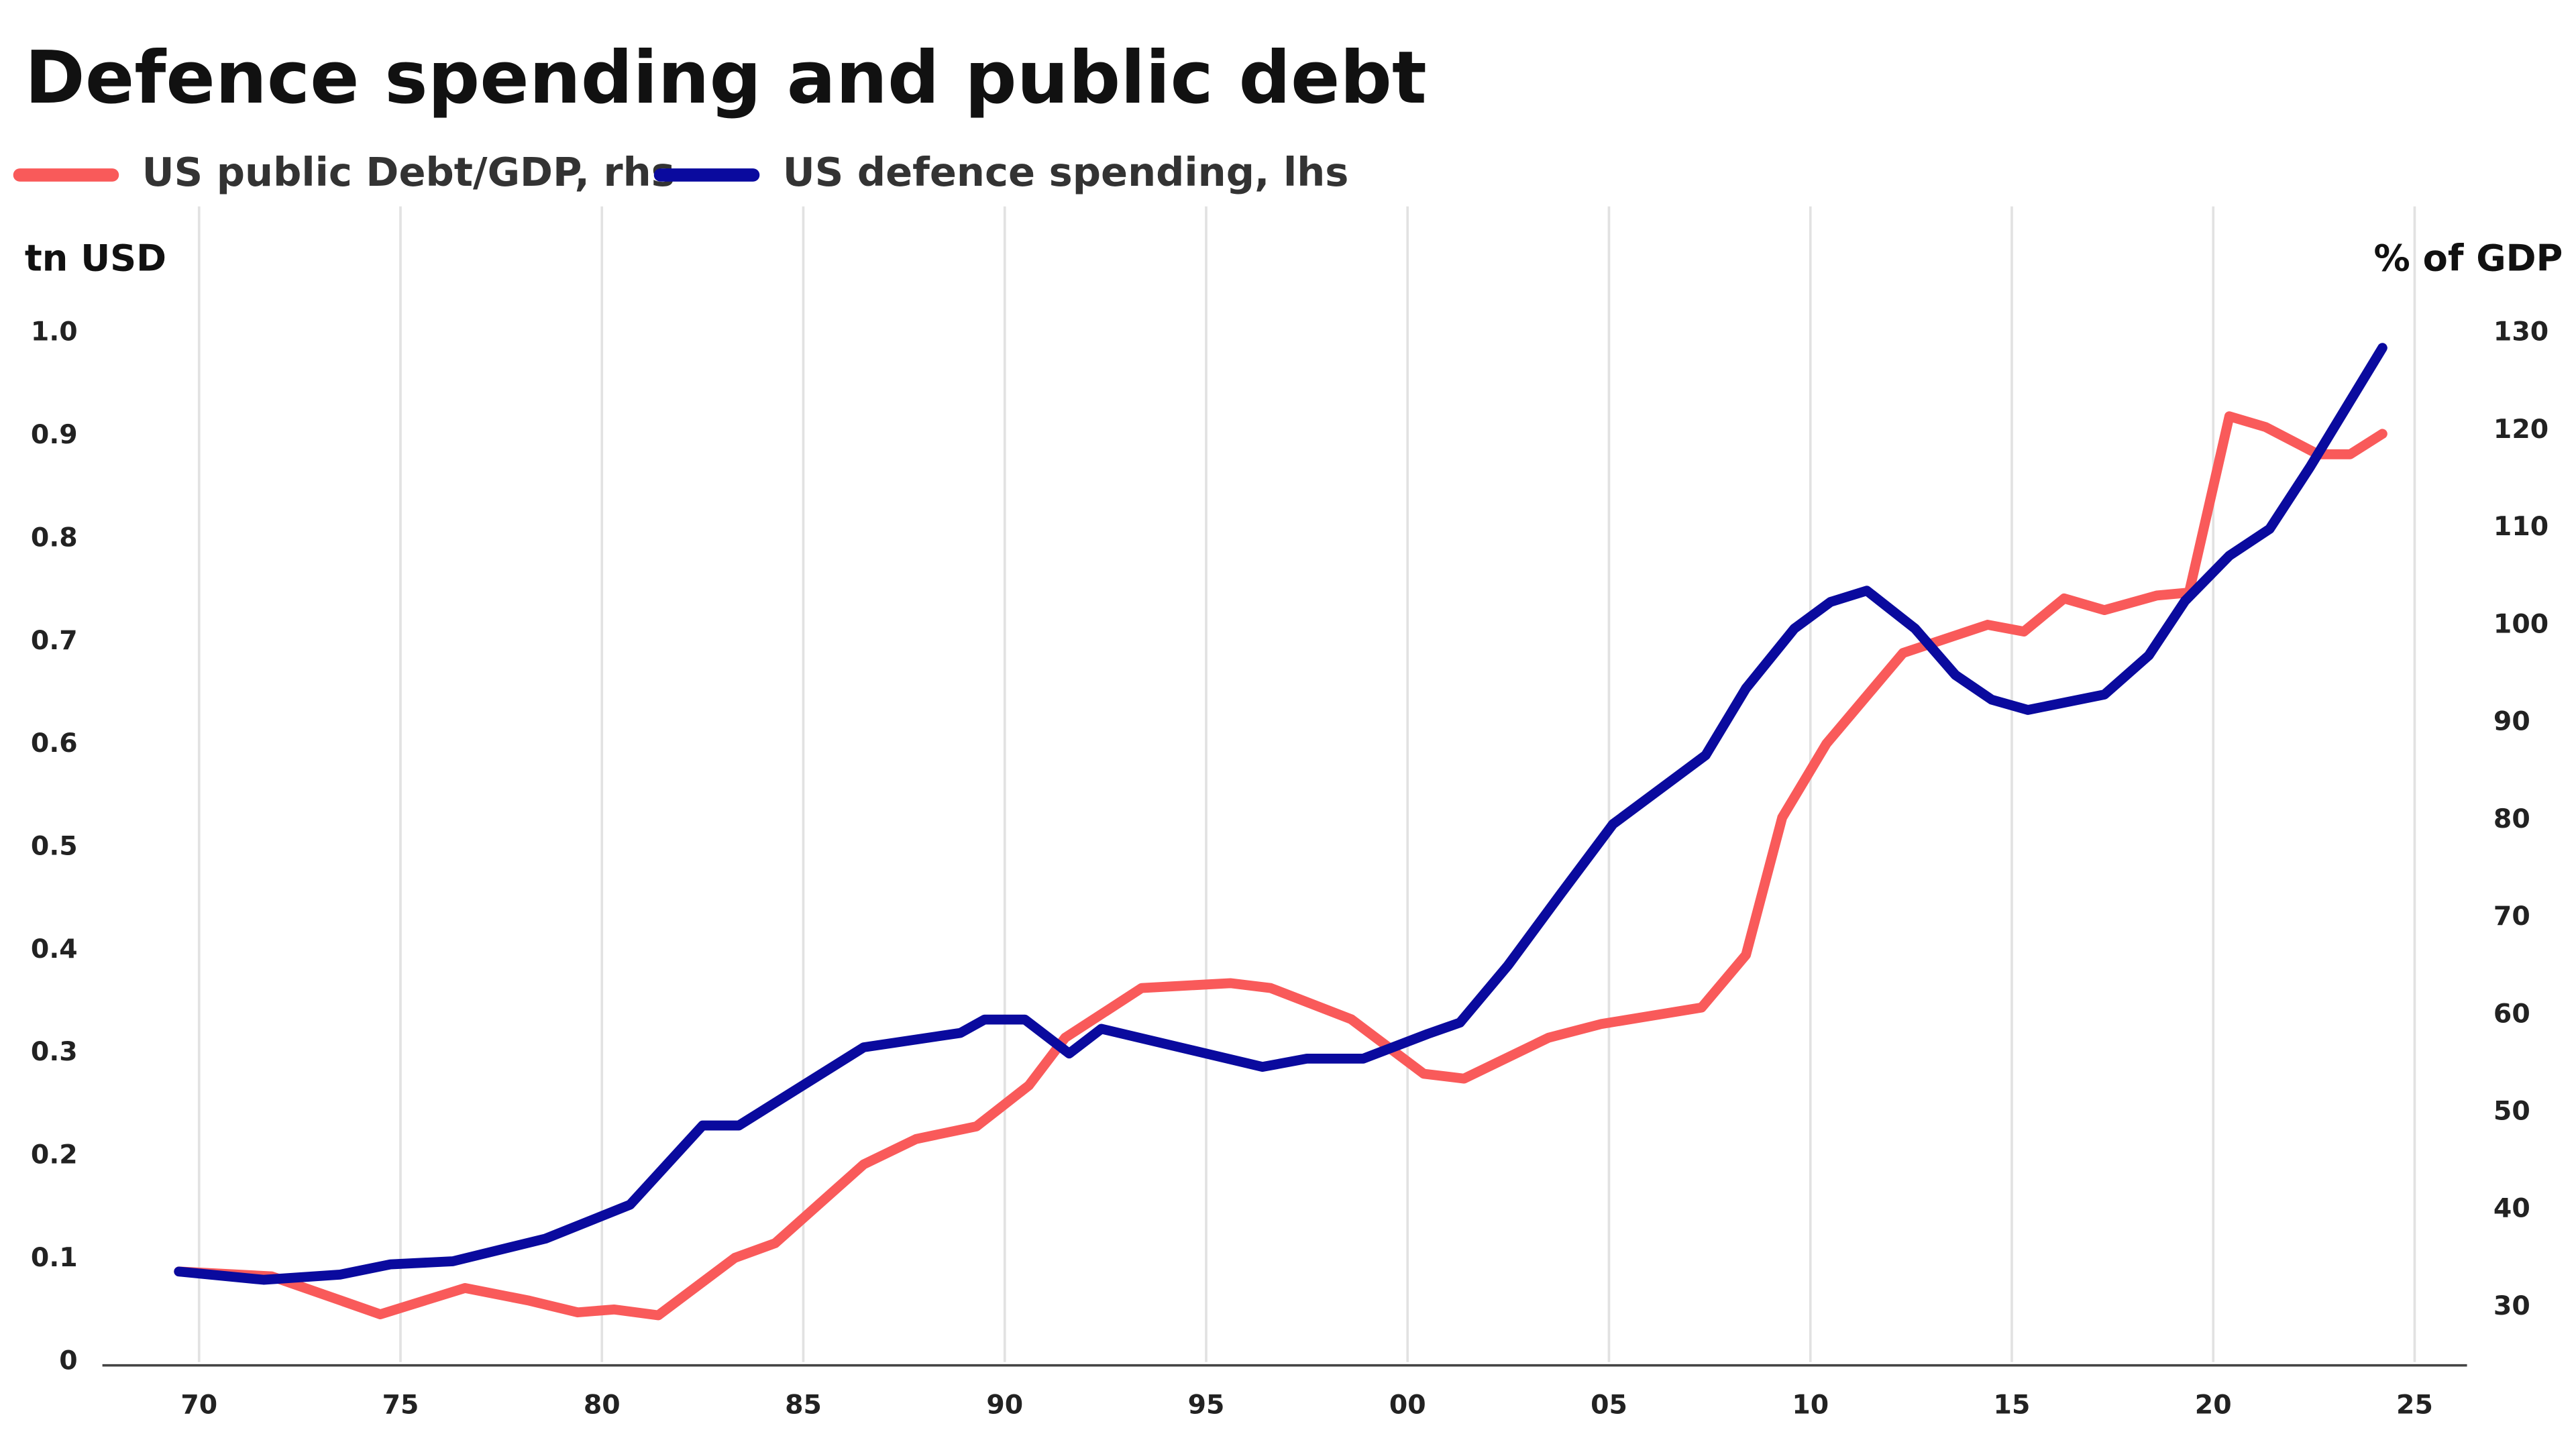  What do you see at coordinates (803, 1405) in the screenshot?
I see `x-tick-label: 85` at bounding box center [803, 1405].